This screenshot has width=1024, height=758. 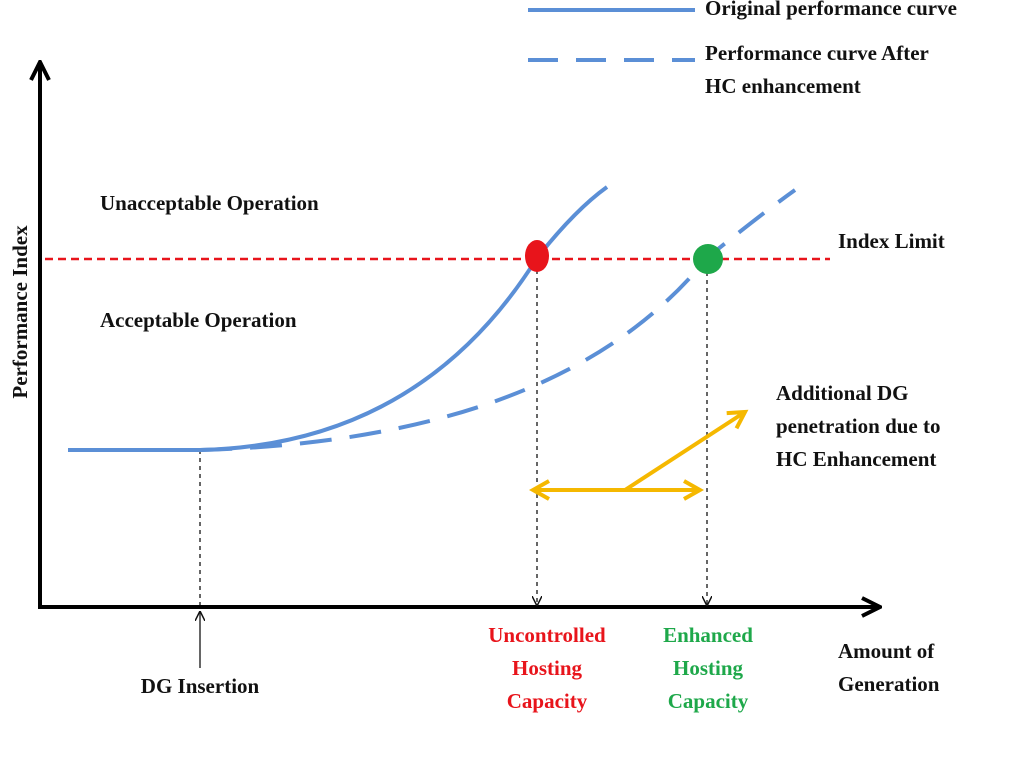 What do you see at coordinates (537, 256) in the screenshot?
I see `uncontrolled-point` at bounding box center [537, 256].